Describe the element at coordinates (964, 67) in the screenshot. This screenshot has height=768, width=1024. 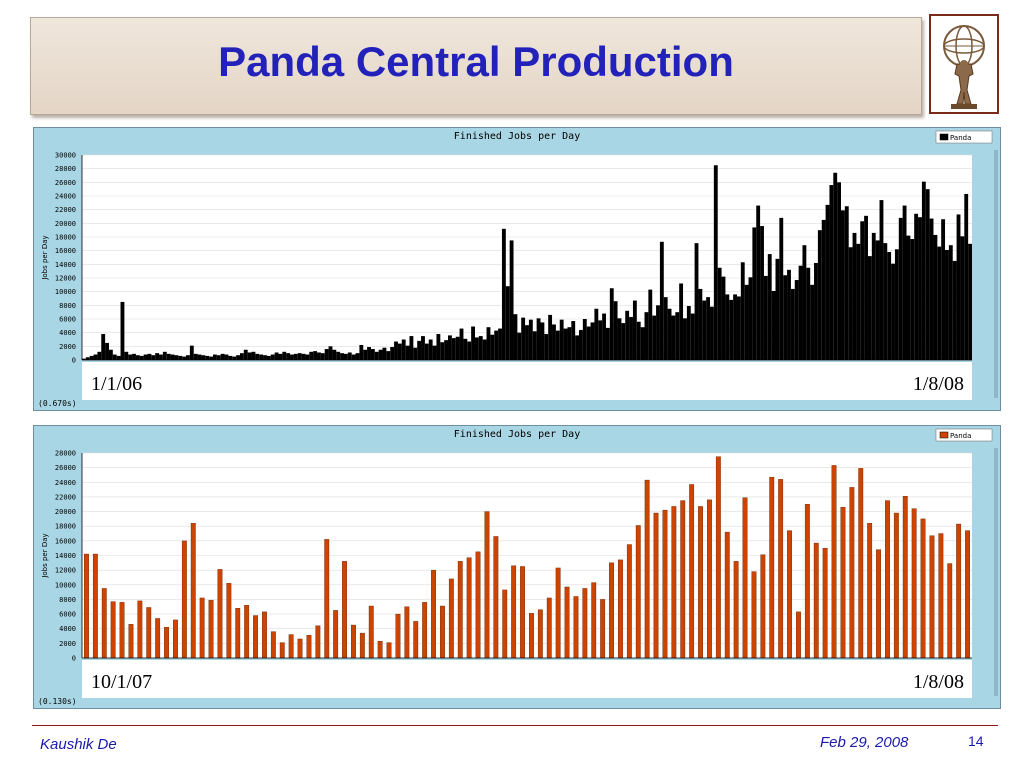
I see `atlas-logo-svg` at that location.